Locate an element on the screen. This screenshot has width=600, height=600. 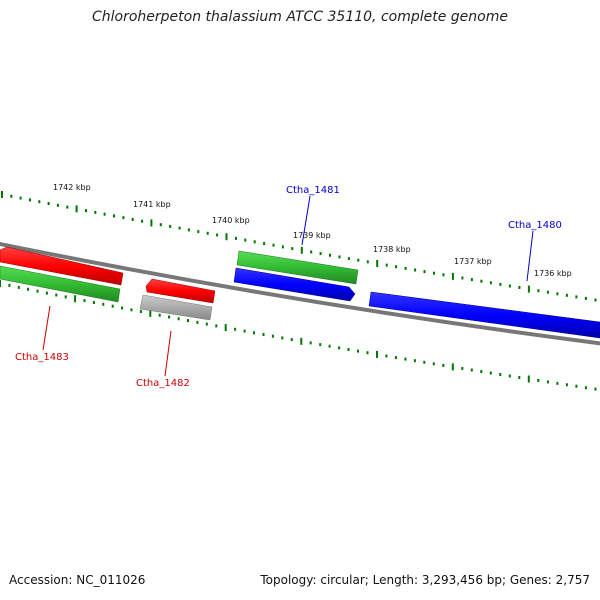
scale-label-1737: 1737 kbp is located at coordinates (473, 261).